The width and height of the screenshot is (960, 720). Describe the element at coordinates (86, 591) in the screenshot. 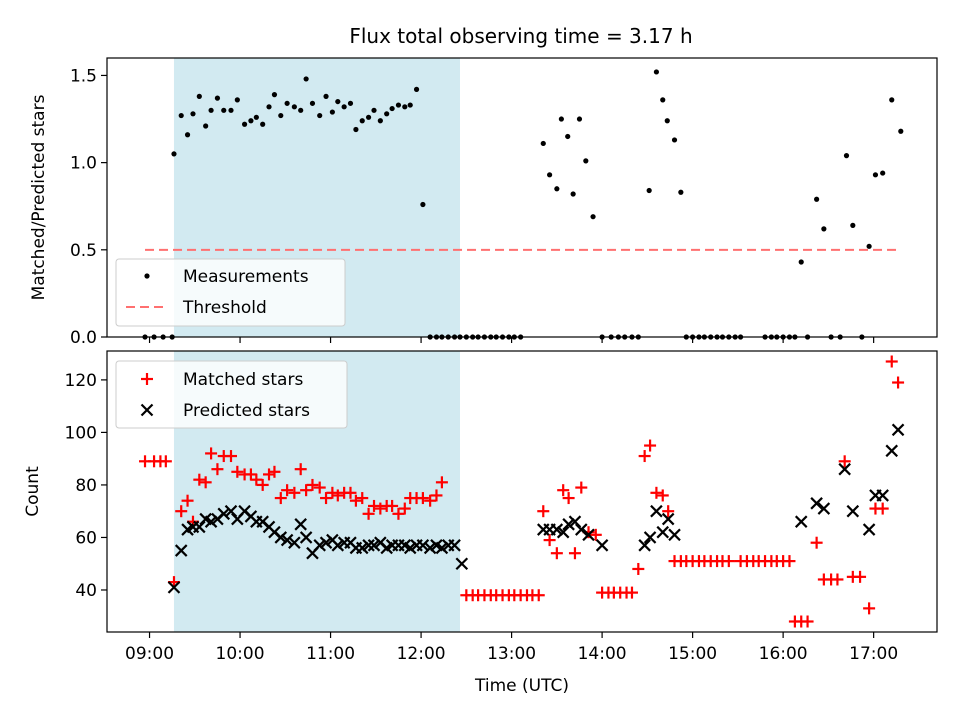

I see `count-y-tick-label: 40` at that location.